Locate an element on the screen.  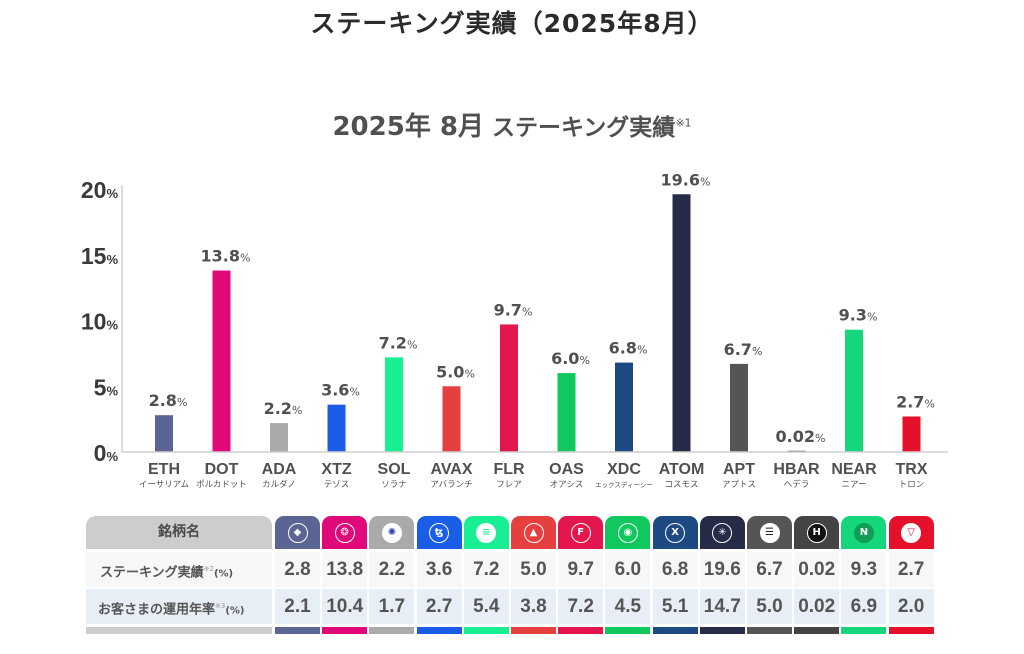
customer-rate-cell: 6.9 is located at coordinates (864, 606).